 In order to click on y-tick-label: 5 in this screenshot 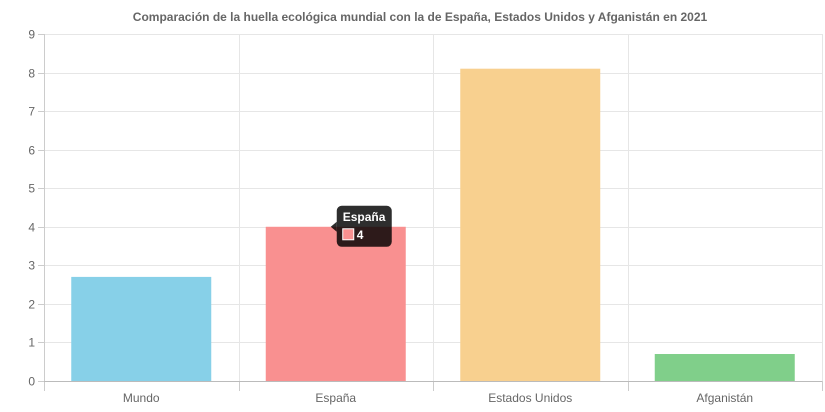, I will do `click(31, 189)`.